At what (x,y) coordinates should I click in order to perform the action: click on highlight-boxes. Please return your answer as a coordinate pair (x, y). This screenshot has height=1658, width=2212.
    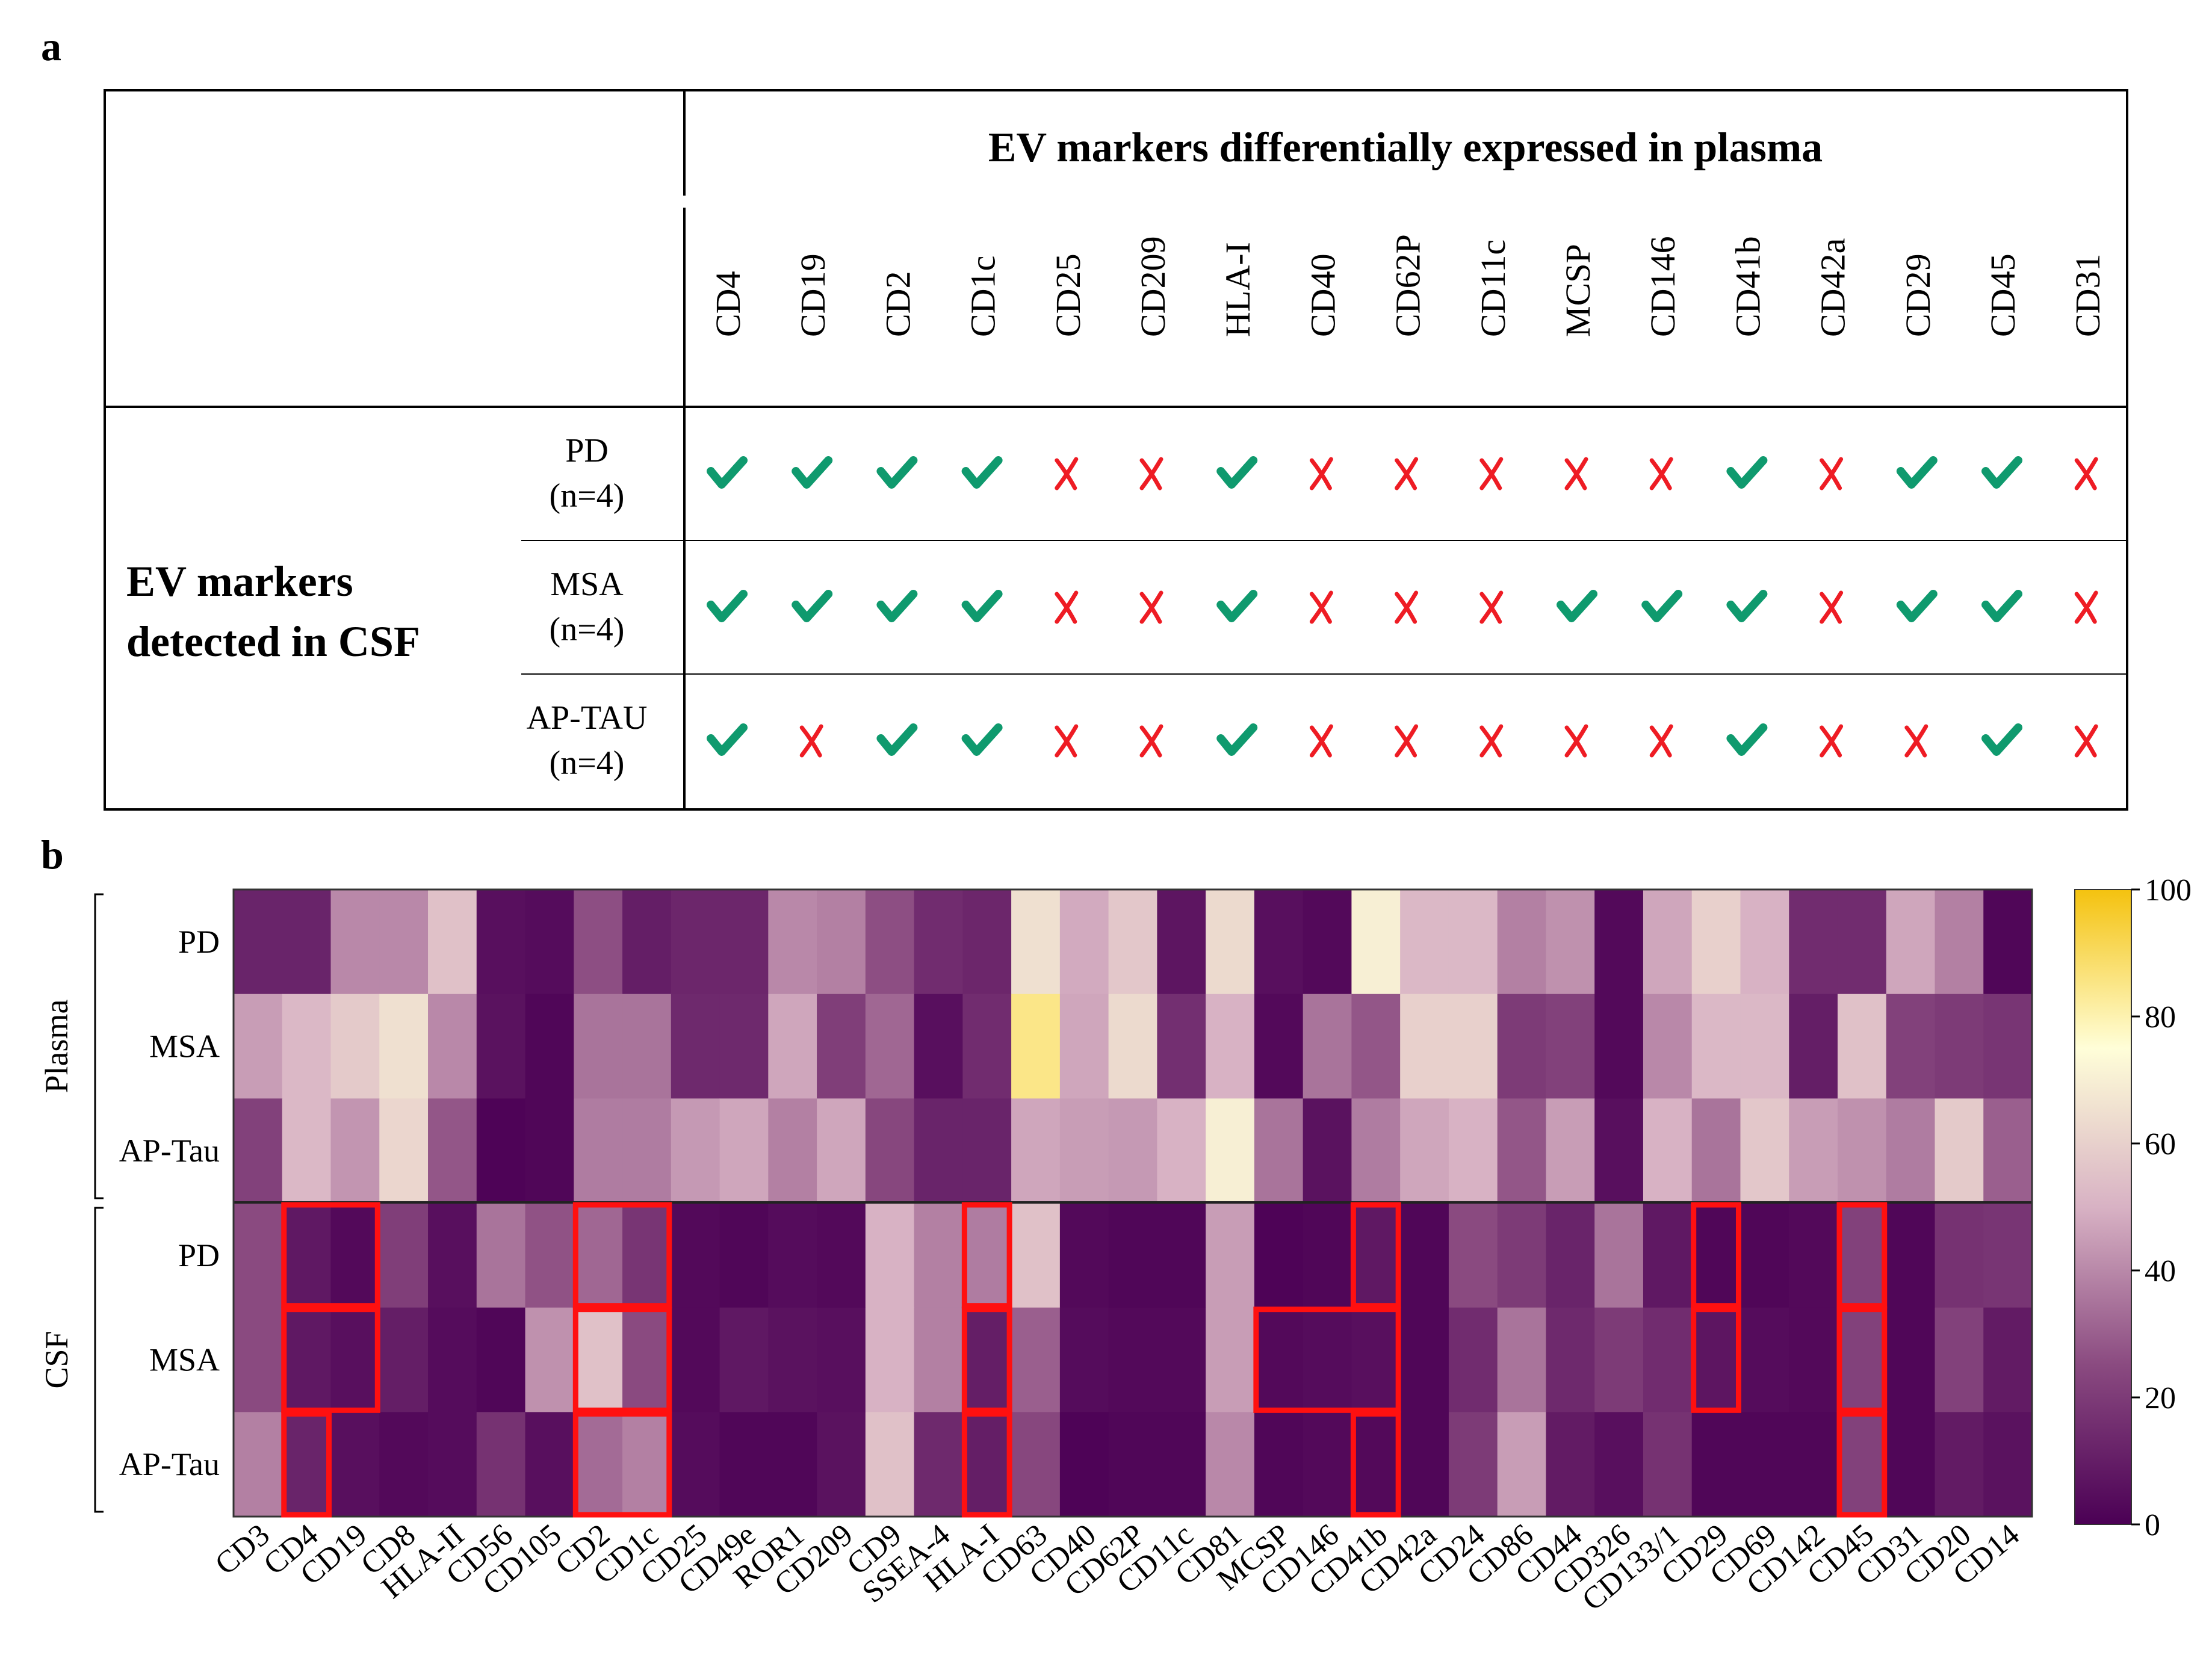
    Looking at the image, I should click on (1084, 1360).